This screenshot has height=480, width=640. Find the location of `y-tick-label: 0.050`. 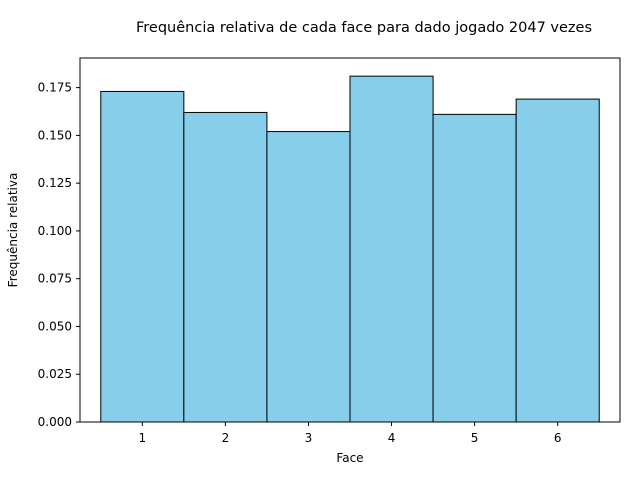

y-tick-label: 0.050 is located at coordinates (55, 326).